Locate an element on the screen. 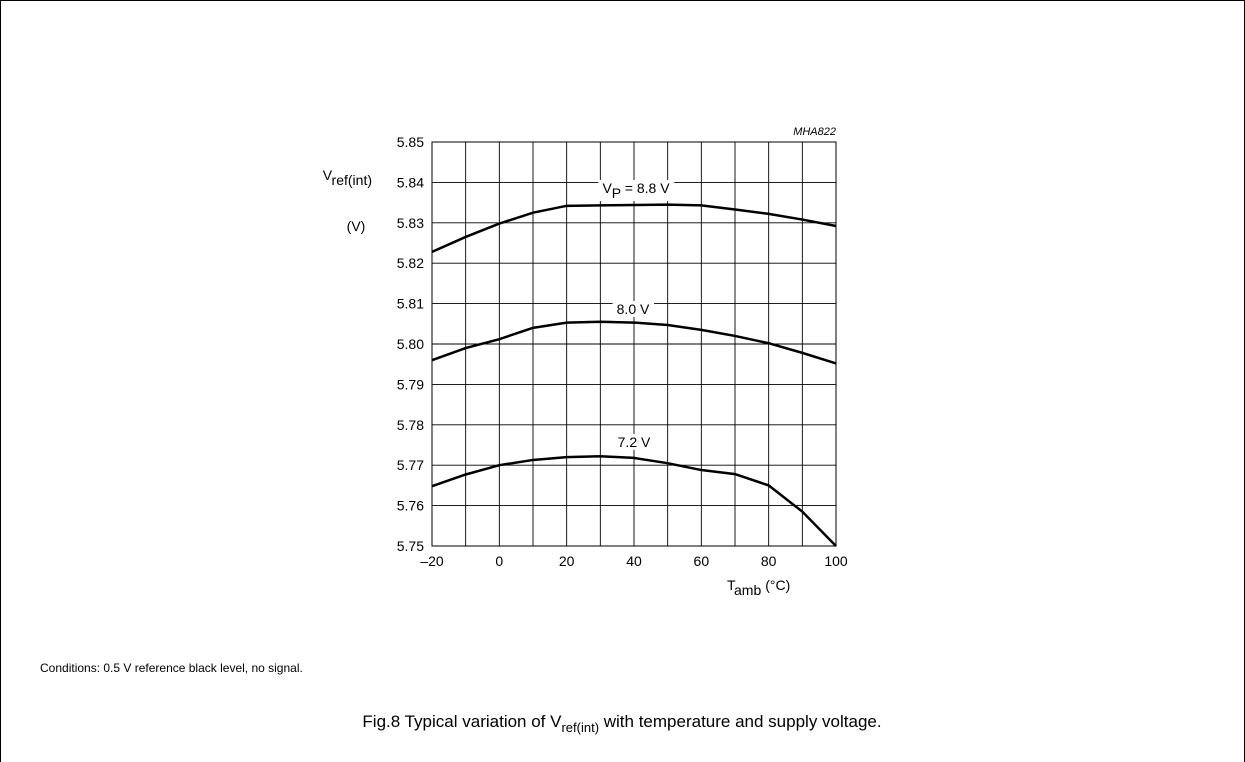  x-tick-label: 0 is located at coordinates (499, 561).